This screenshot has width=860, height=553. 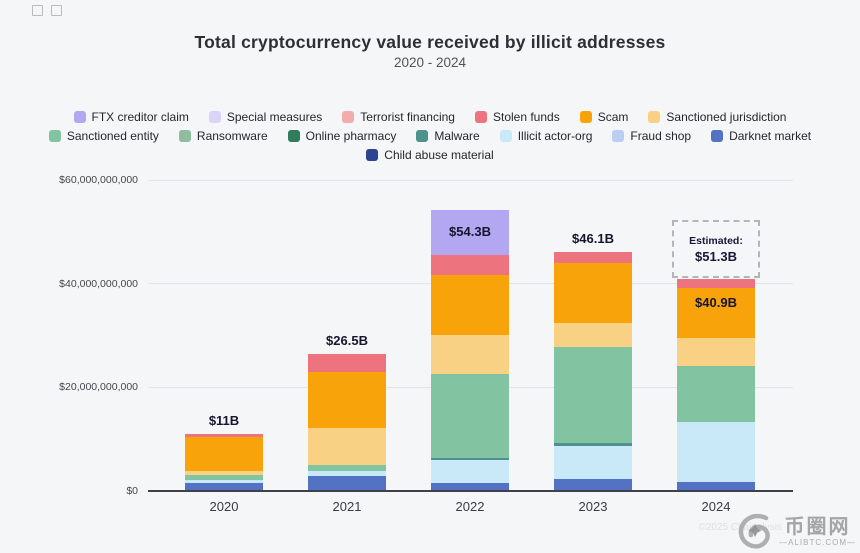 I want to click on bar-2020, so click(x=224, y=462).